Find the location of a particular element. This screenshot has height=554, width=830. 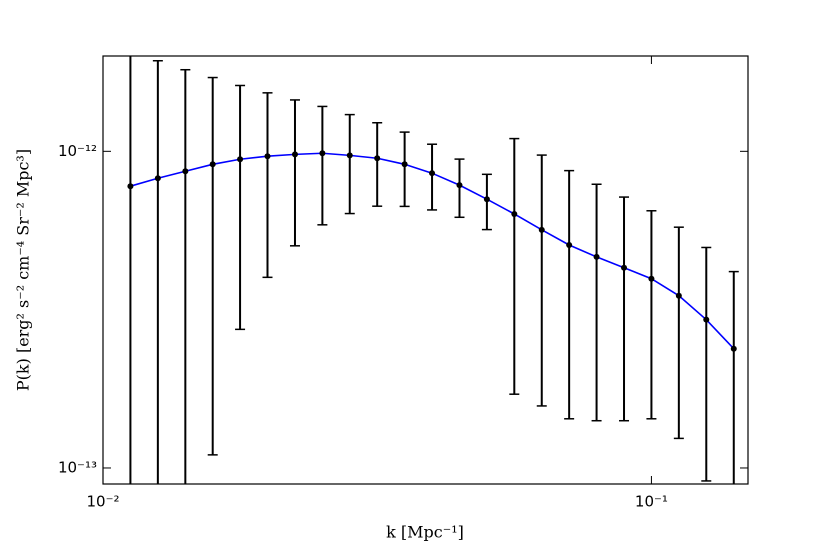

y-tick-label: 10⁻¹² is located at coordinates (77, 151).